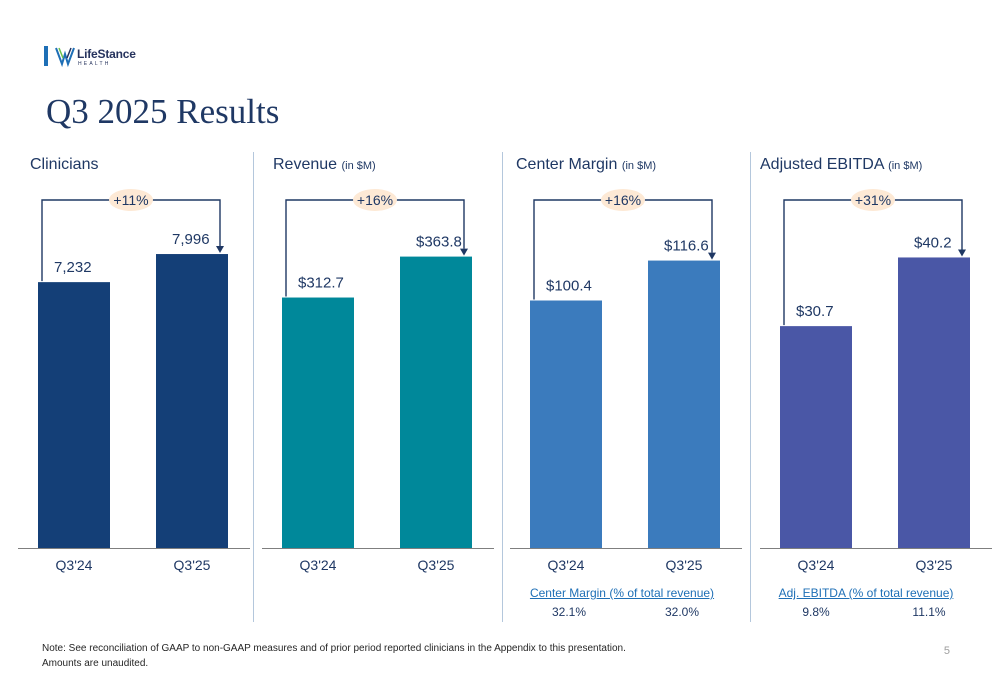  I want to click on data-label: $312.7, so click(321, 283).